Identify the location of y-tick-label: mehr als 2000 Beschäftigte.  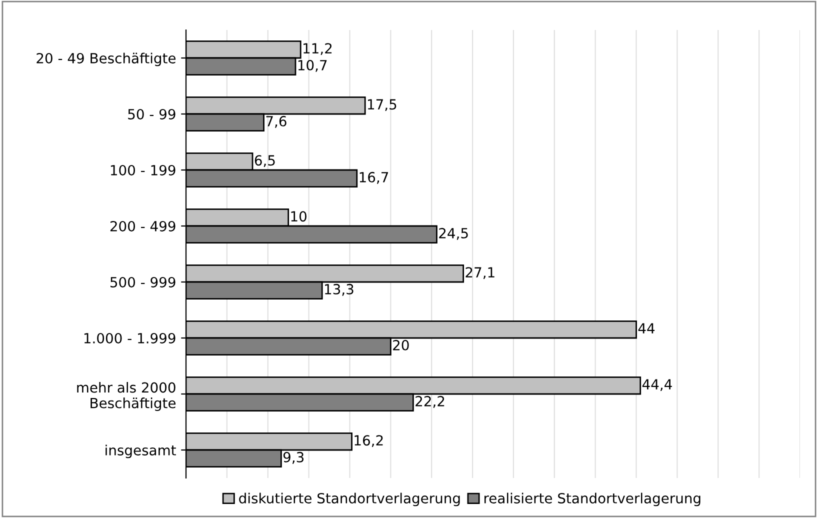
(126, 396).